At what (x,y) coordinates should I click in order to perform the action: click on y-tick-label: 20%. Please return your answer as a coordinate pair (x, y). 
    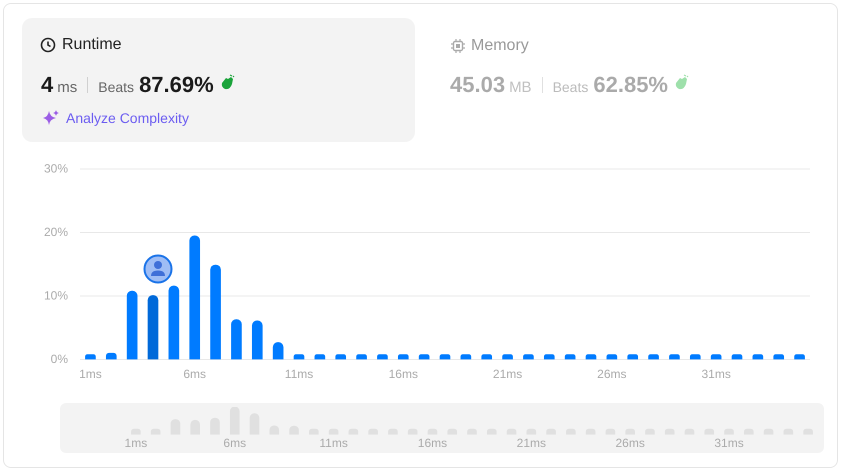
    Looking at the image, I should click on (56, 231).